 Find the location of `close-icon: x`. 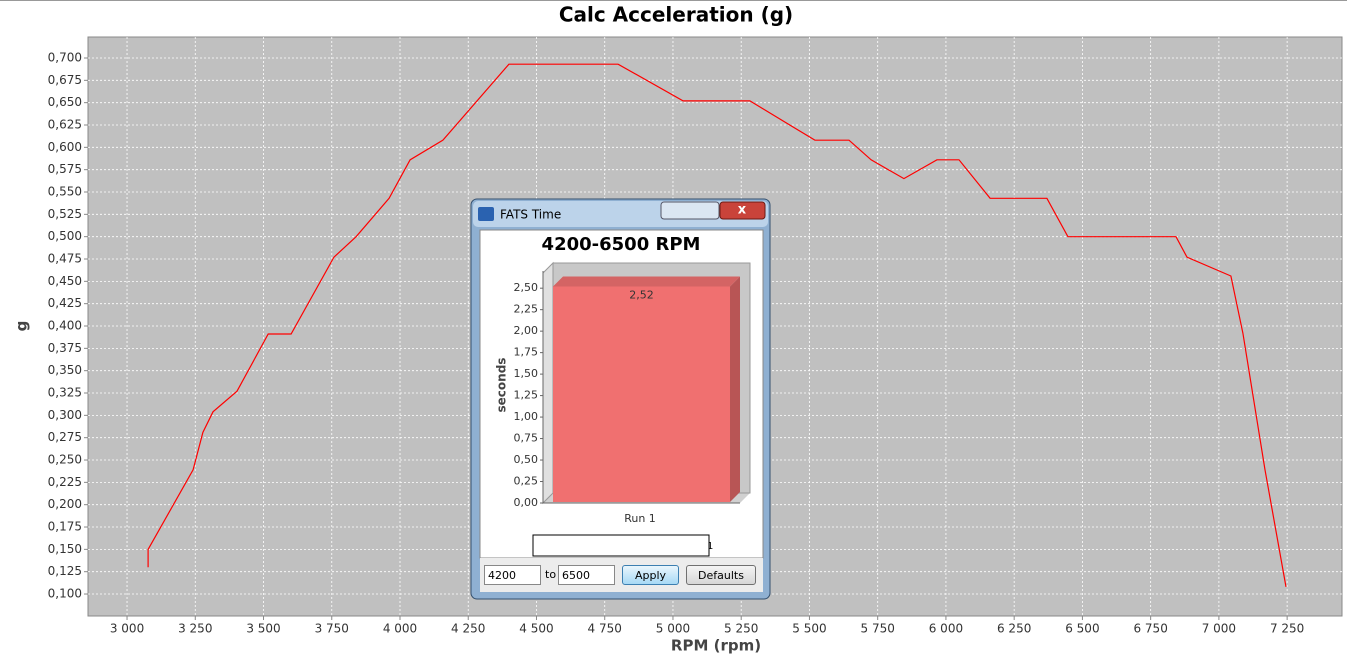

close-icon: x is located at coordinates (742, 210).